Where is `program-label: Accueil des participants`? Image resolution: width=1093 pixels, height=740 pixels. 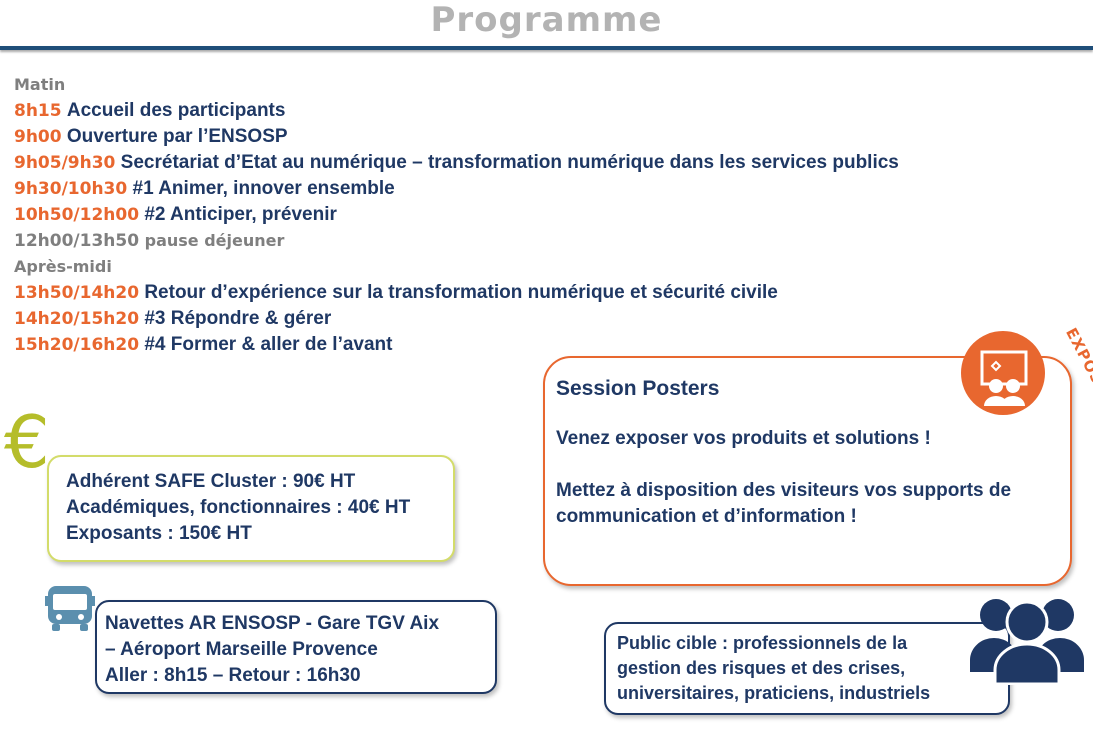
program-label: Accueil des participants is located at coordinates (176, 110).